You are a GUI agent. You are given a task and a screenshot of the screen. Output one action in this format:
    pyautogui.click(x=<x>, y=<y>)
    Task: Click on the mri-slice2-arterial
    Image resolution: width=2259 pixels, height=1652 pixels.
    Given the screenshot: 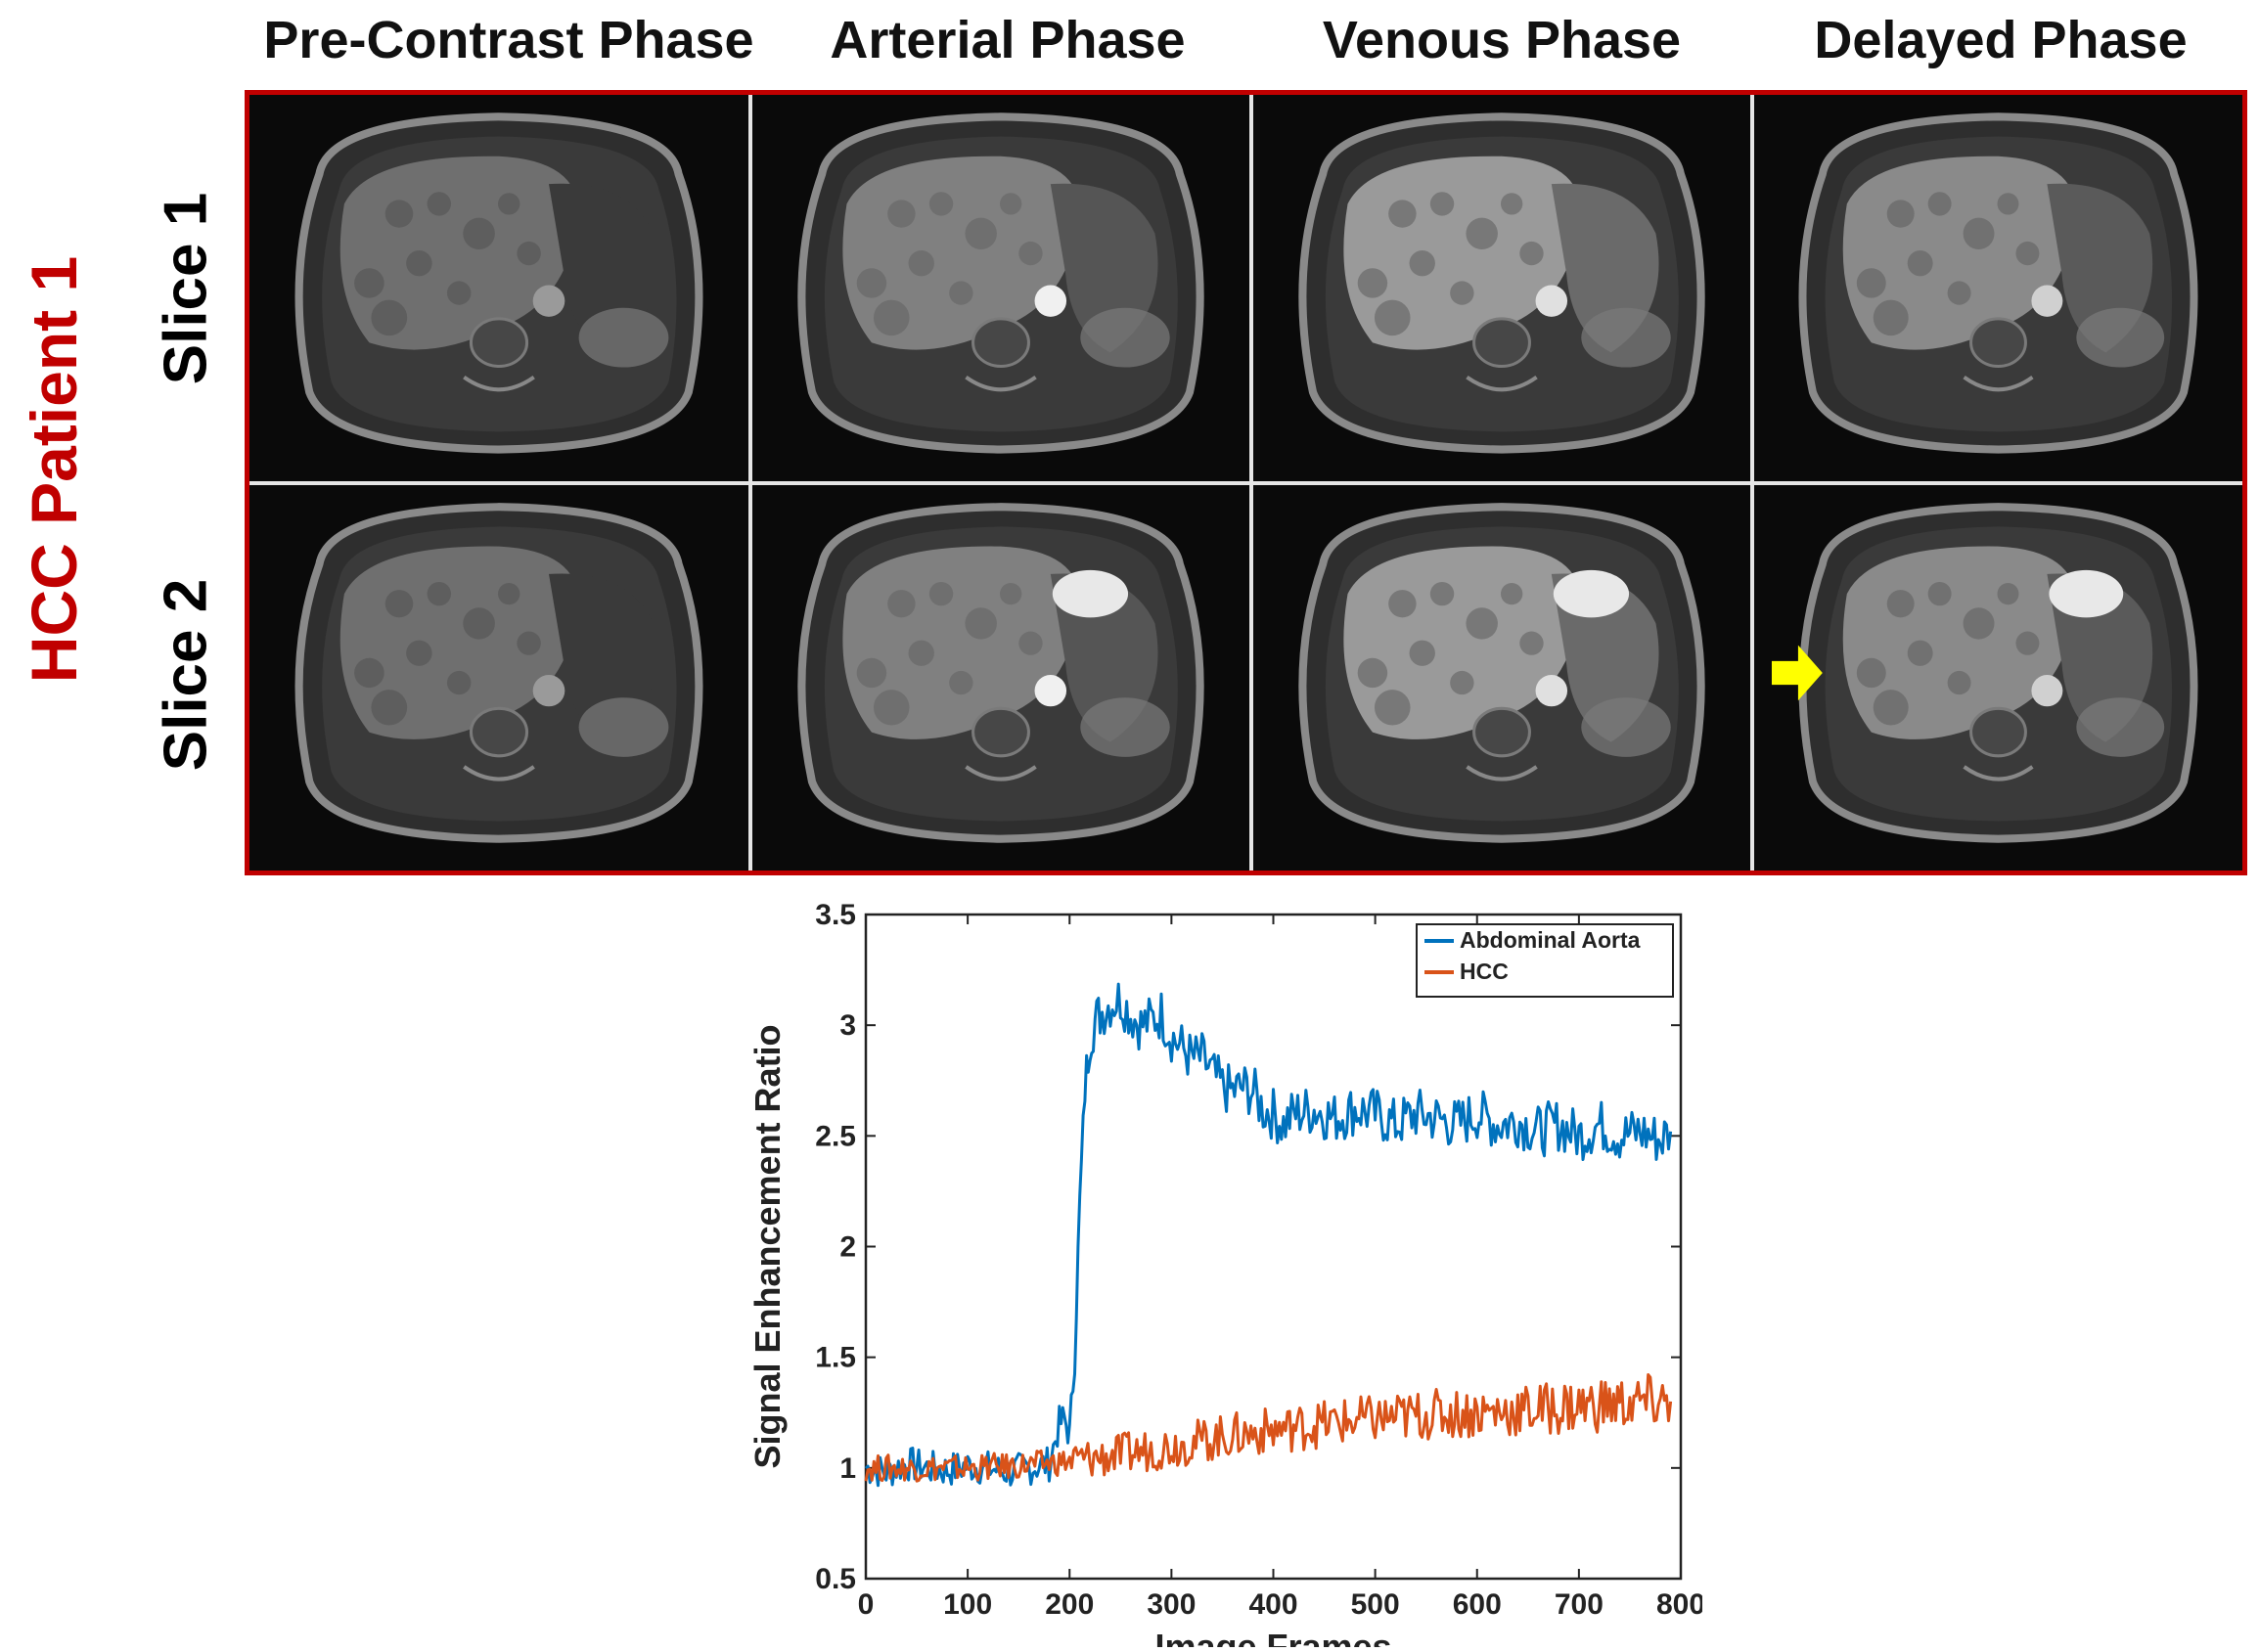 What is the action you would take?
    pyautogui.click(x=1000, y=678)
    